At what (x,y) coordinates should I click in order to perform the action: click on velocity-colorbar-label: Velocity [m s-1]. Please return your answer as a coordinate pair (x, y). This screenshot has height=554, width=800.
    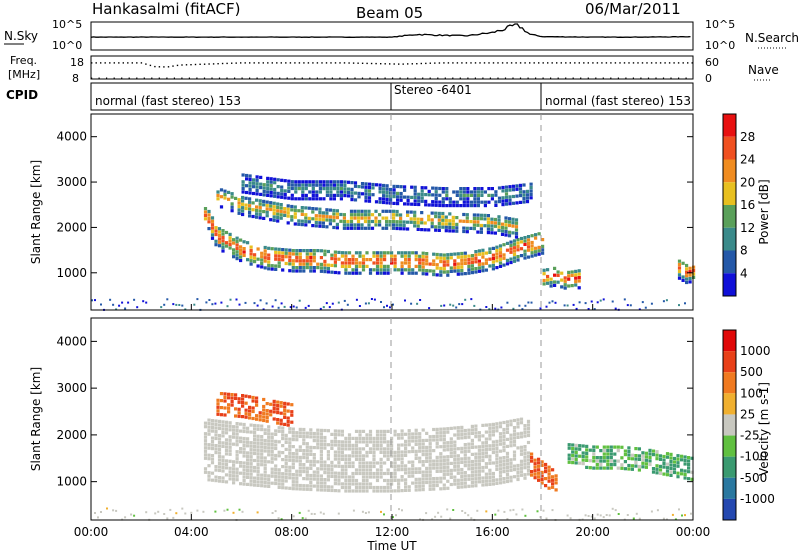
    Looking at the image, I should click on (764, 429).